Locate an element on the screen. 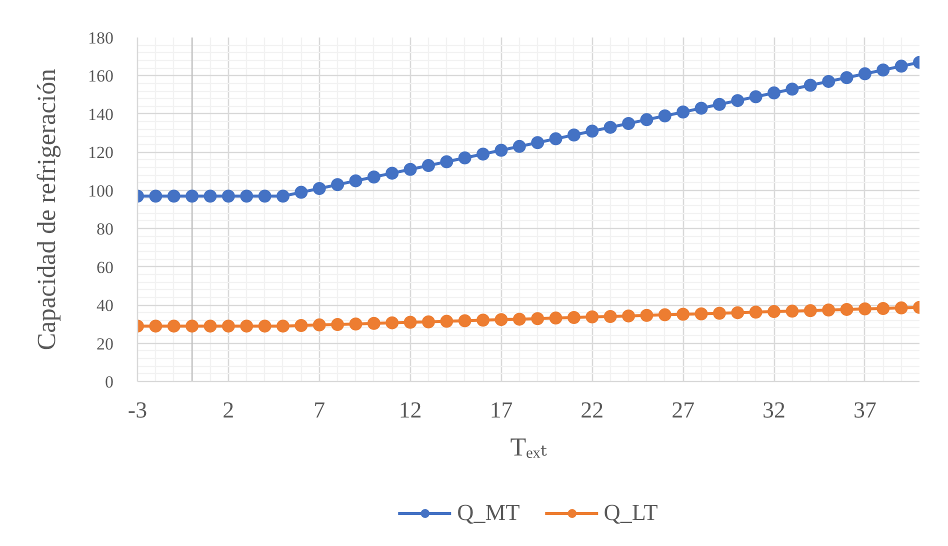 Image resolution: width=948 pixels, height=546 pixels. y-tick-label: 80 is located at coordinates (105, 229).